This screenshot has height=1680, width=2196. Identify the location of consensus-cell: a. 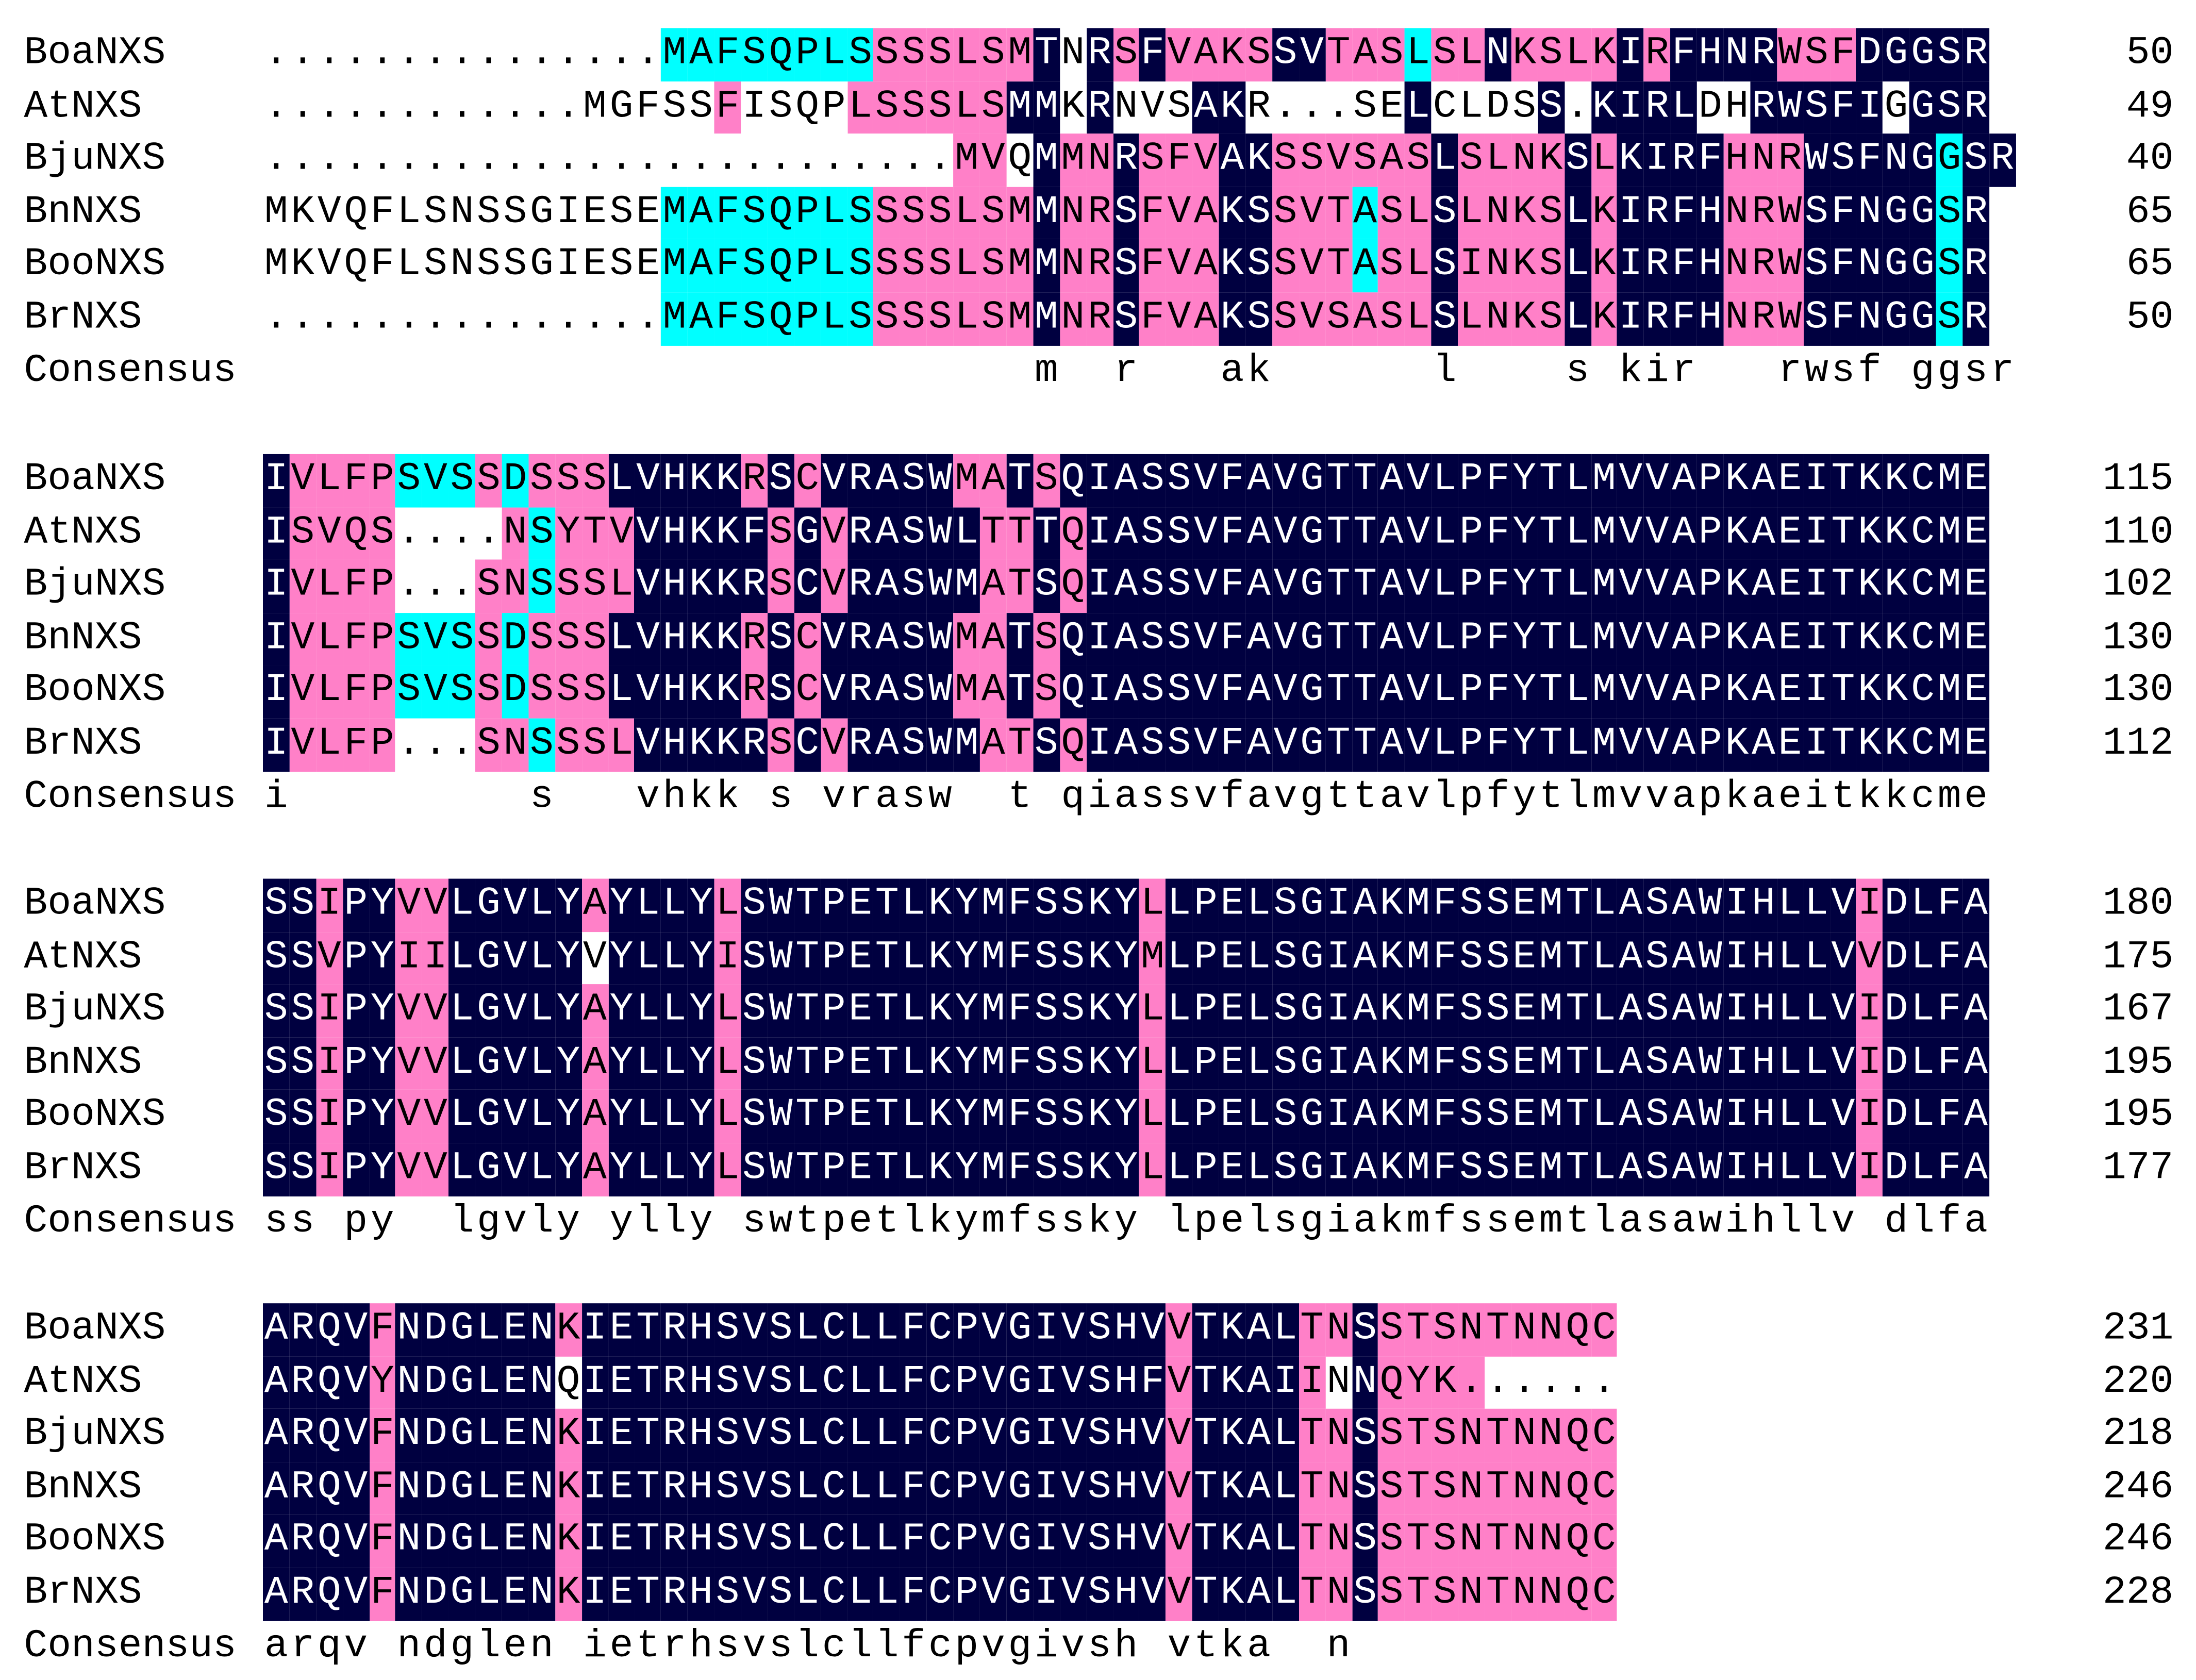
(1259, 1646).